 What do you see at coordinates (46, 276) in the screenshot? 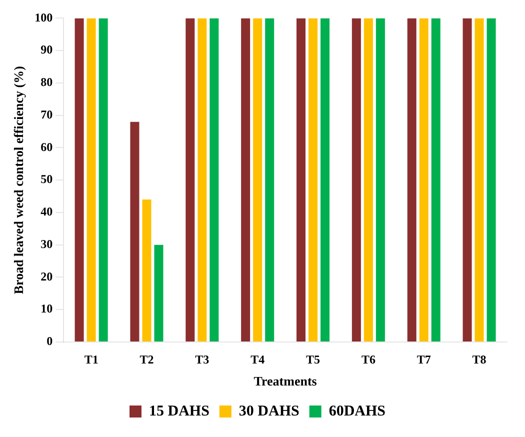
I see `y-tick-label: 20` at bounding box center [46, 276].